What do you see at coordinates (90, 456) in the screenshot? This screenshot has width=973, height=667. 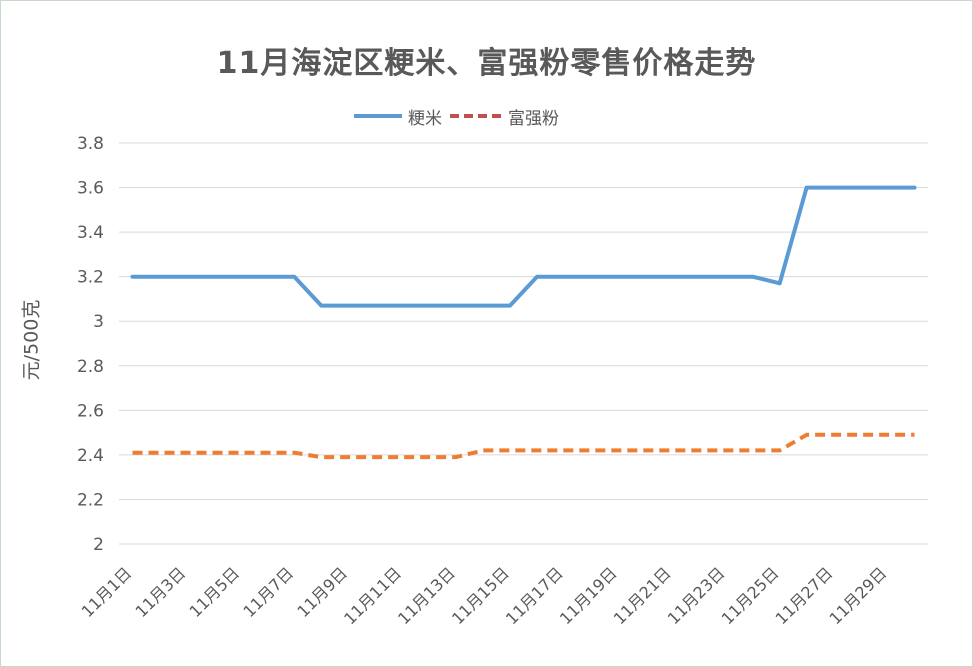 I see `y-tick-label: 2.4` at bounding box center [90, 456].